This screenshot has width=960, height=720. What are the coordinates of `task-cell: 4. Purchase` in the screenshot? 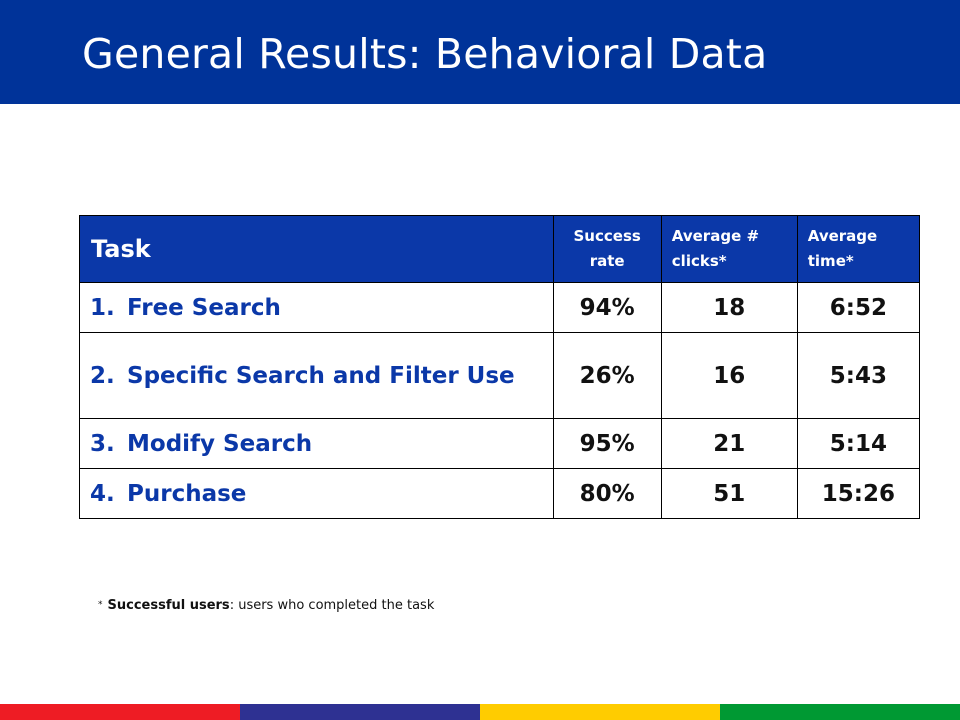 It's located at (316, 493).